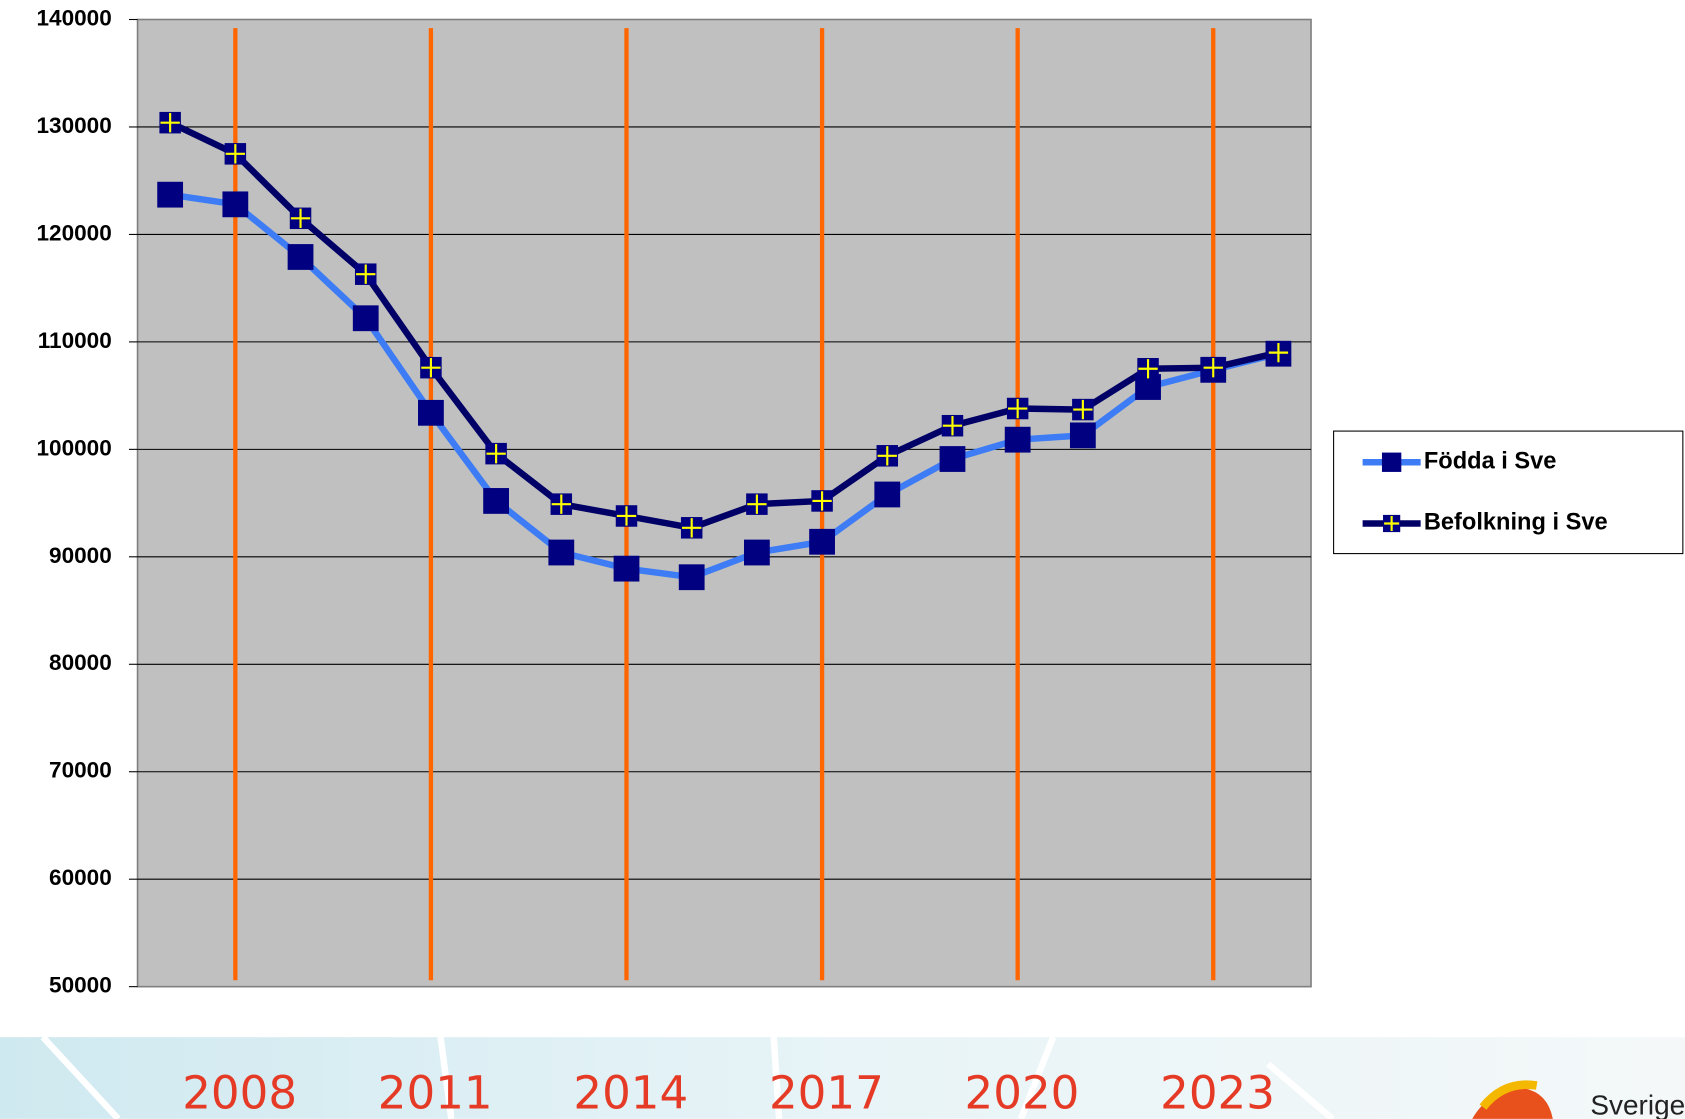 The width and height of the screenshot is (1685, 1119). What do you see at coordinates (74, 232) in the screenshot?
I see `y-tick-label: 120000` at bounding box center [74, 232].